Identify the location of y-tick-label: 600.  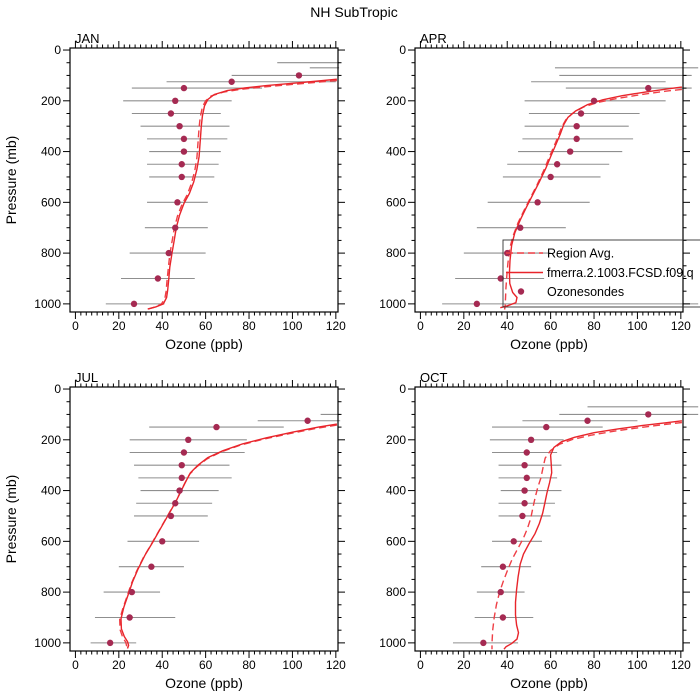
(396, 202).